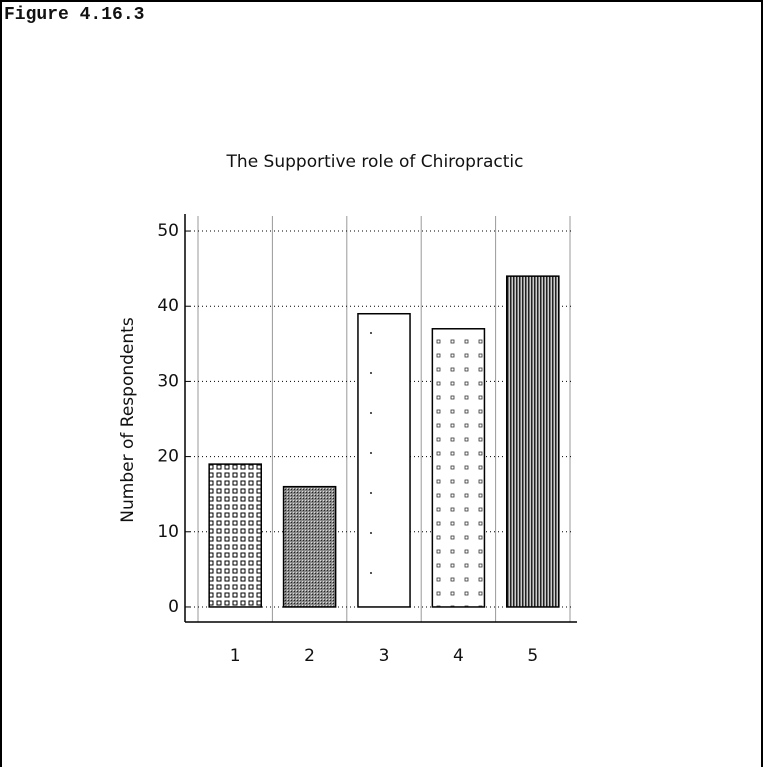 The height and width of the screenshot is (767, 763). Describe the element at coordinates (74, 15) in the screenshot. I see `figure-label: Figure 4.16.3` at that location.